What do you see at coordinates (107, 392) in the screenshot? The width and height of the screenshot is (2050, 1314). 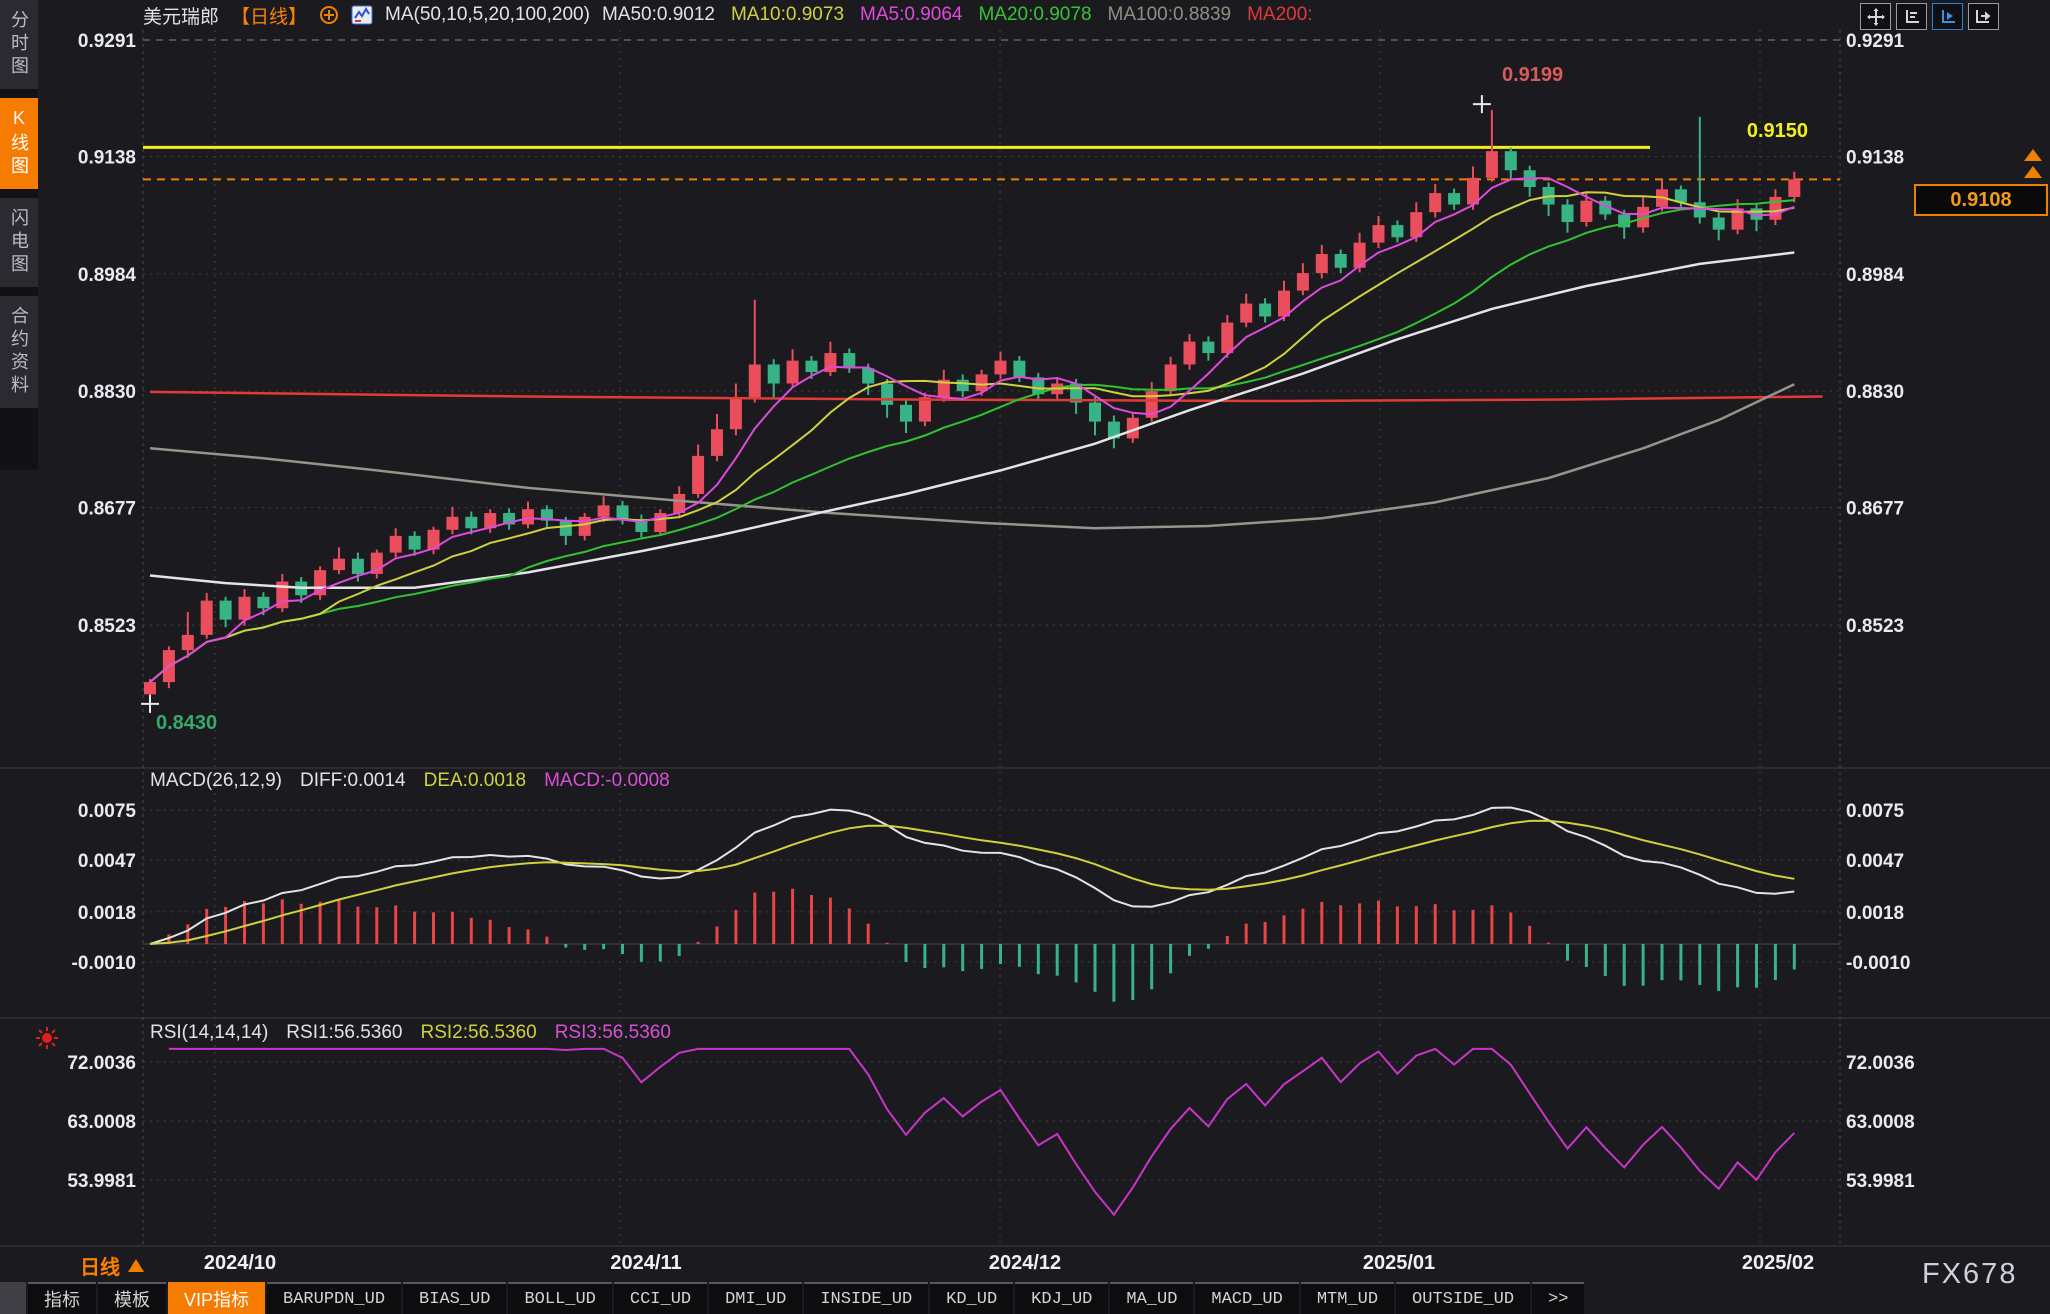 I see `svg-text: 0.8830` at bounding box center [107, 392].